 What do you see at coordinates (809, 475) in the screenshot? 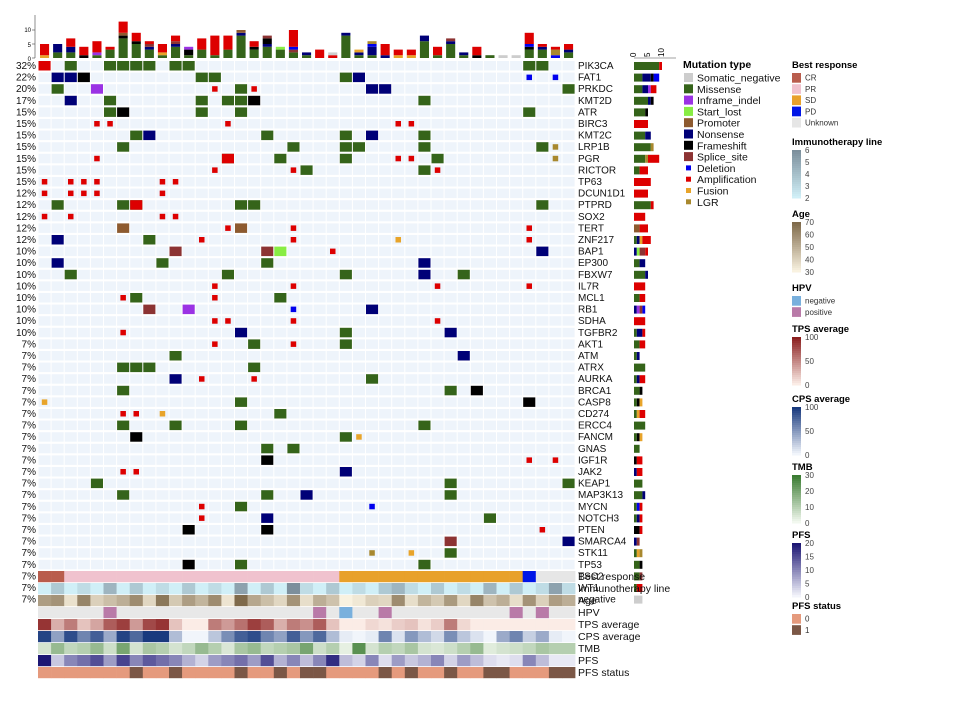
I see `legend-tick: 30` at bounding box center [809, 475].